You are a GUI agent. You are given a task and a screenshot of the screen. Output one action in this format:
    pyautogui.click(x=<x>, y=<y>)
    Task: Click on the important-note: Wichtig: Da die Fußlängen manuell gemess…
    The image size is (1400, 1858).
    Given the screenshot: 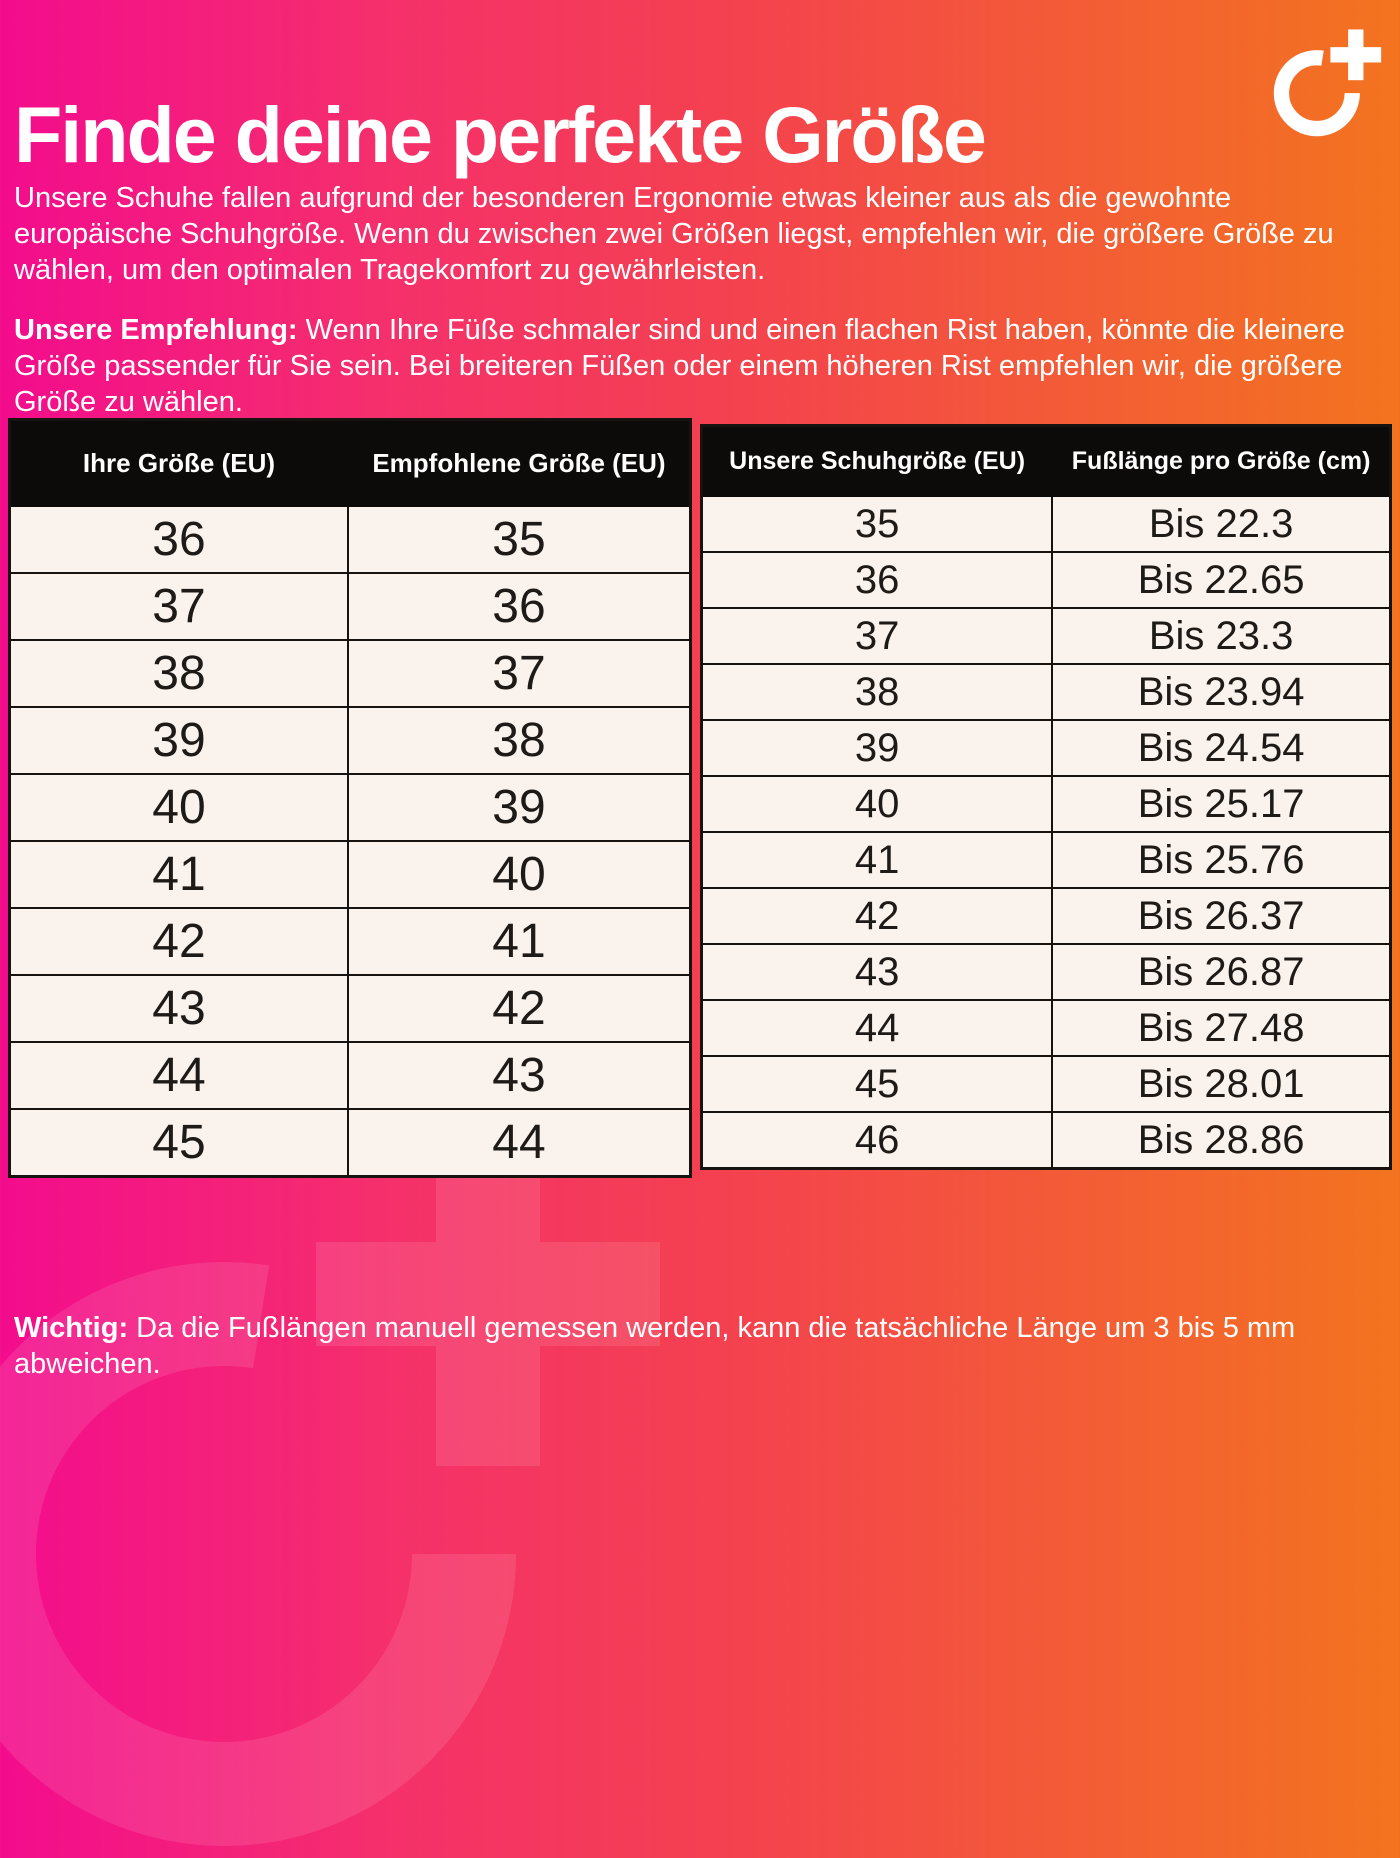 What is the action you would take?
    pyautogui.click(x=702, y=1346)
    